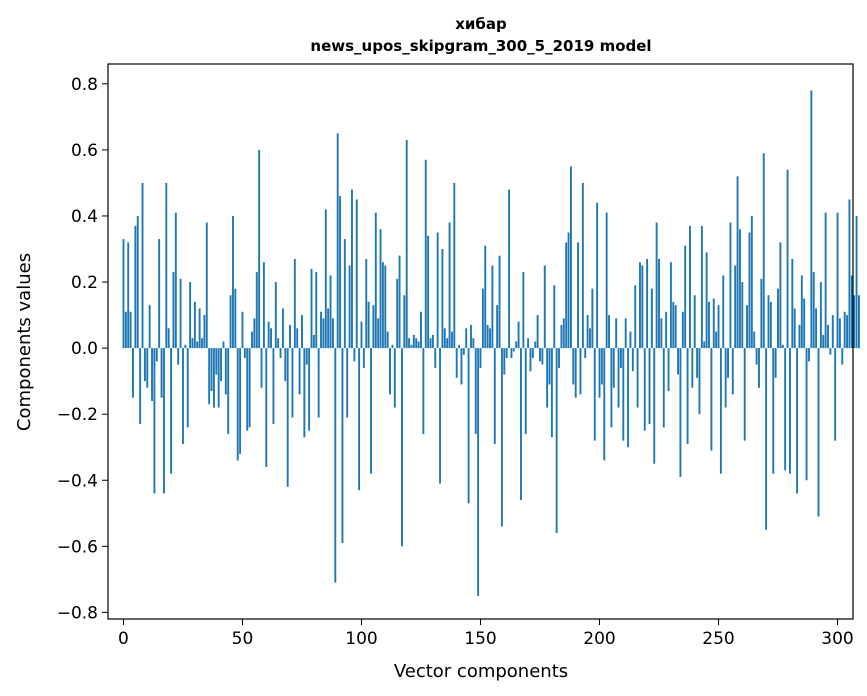  I want to click on x-axis-label: Vector components, so click(481, 671).